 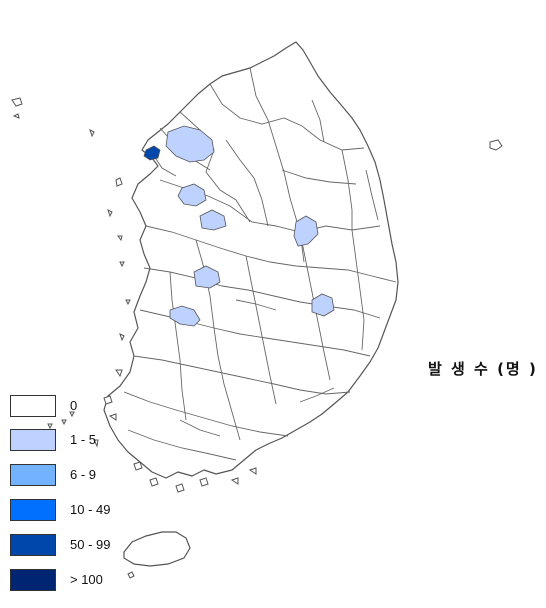 What do you see at coordinates (213, 220) in the screenshot?
I see `region-cheonan-area` at bounding box center [213, 220].